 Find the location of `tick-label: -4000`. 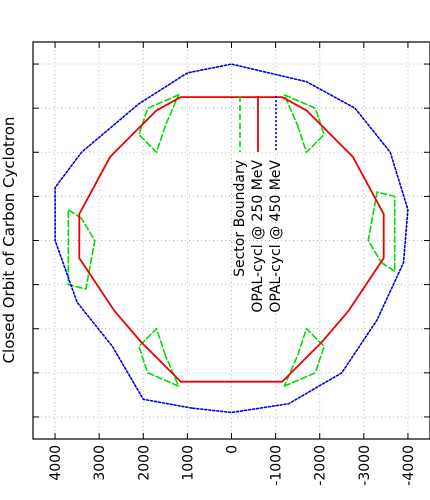

tick-label: -4000 is located at coordinates (409, 465).